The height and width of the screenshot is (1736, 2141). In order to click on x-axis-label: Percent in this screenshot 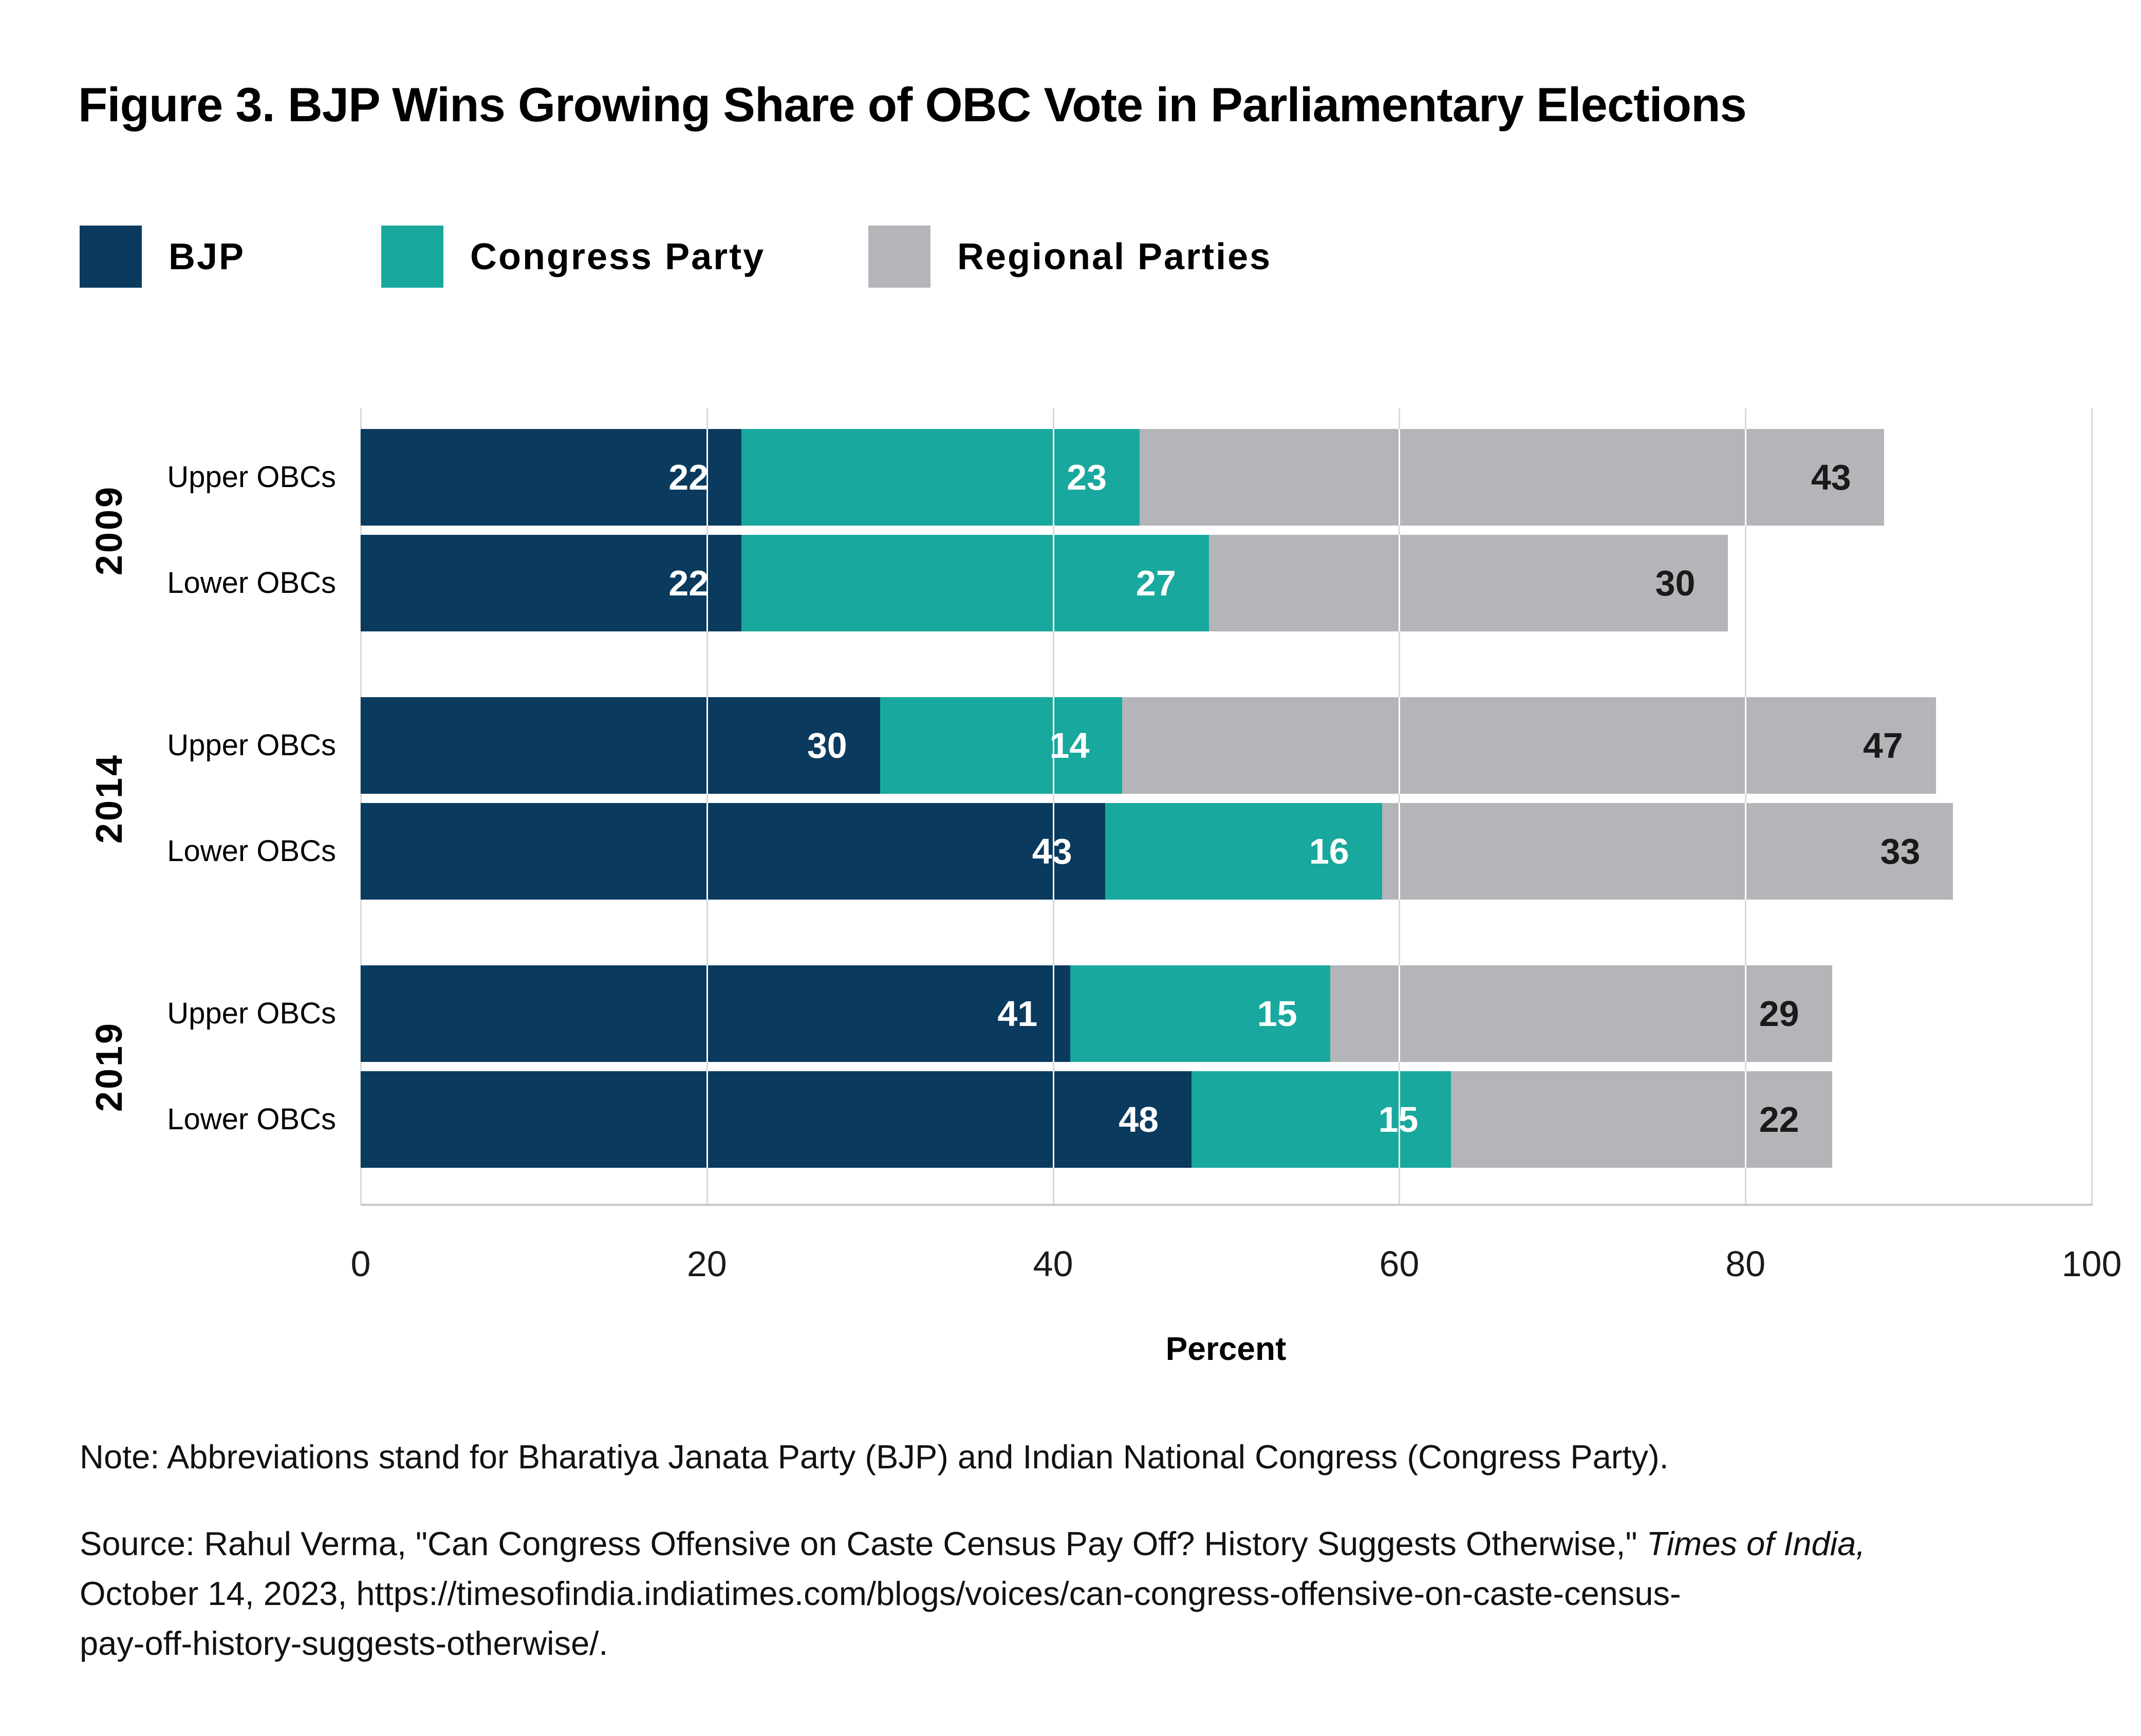, I will do `click(1226, 1348)`.